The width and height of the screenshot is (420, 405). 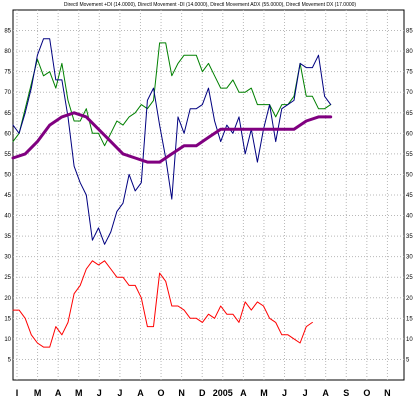 I want to click on x-tick-9: D, so click(x=202, y=393).